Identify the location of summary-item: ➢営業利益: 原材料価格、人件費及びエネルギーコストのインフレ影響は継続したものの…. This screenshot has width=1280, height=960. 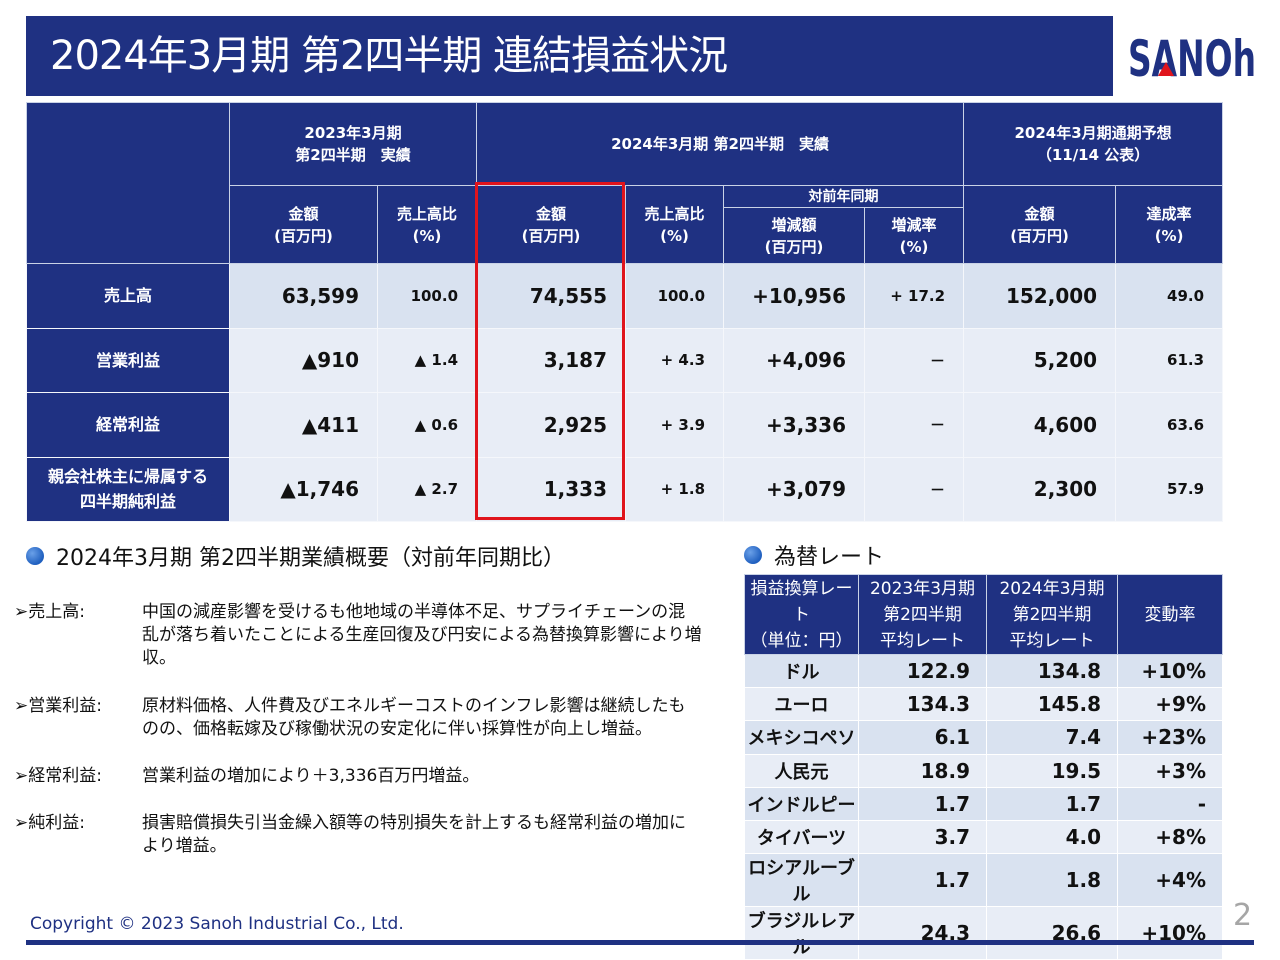
(358, 718).